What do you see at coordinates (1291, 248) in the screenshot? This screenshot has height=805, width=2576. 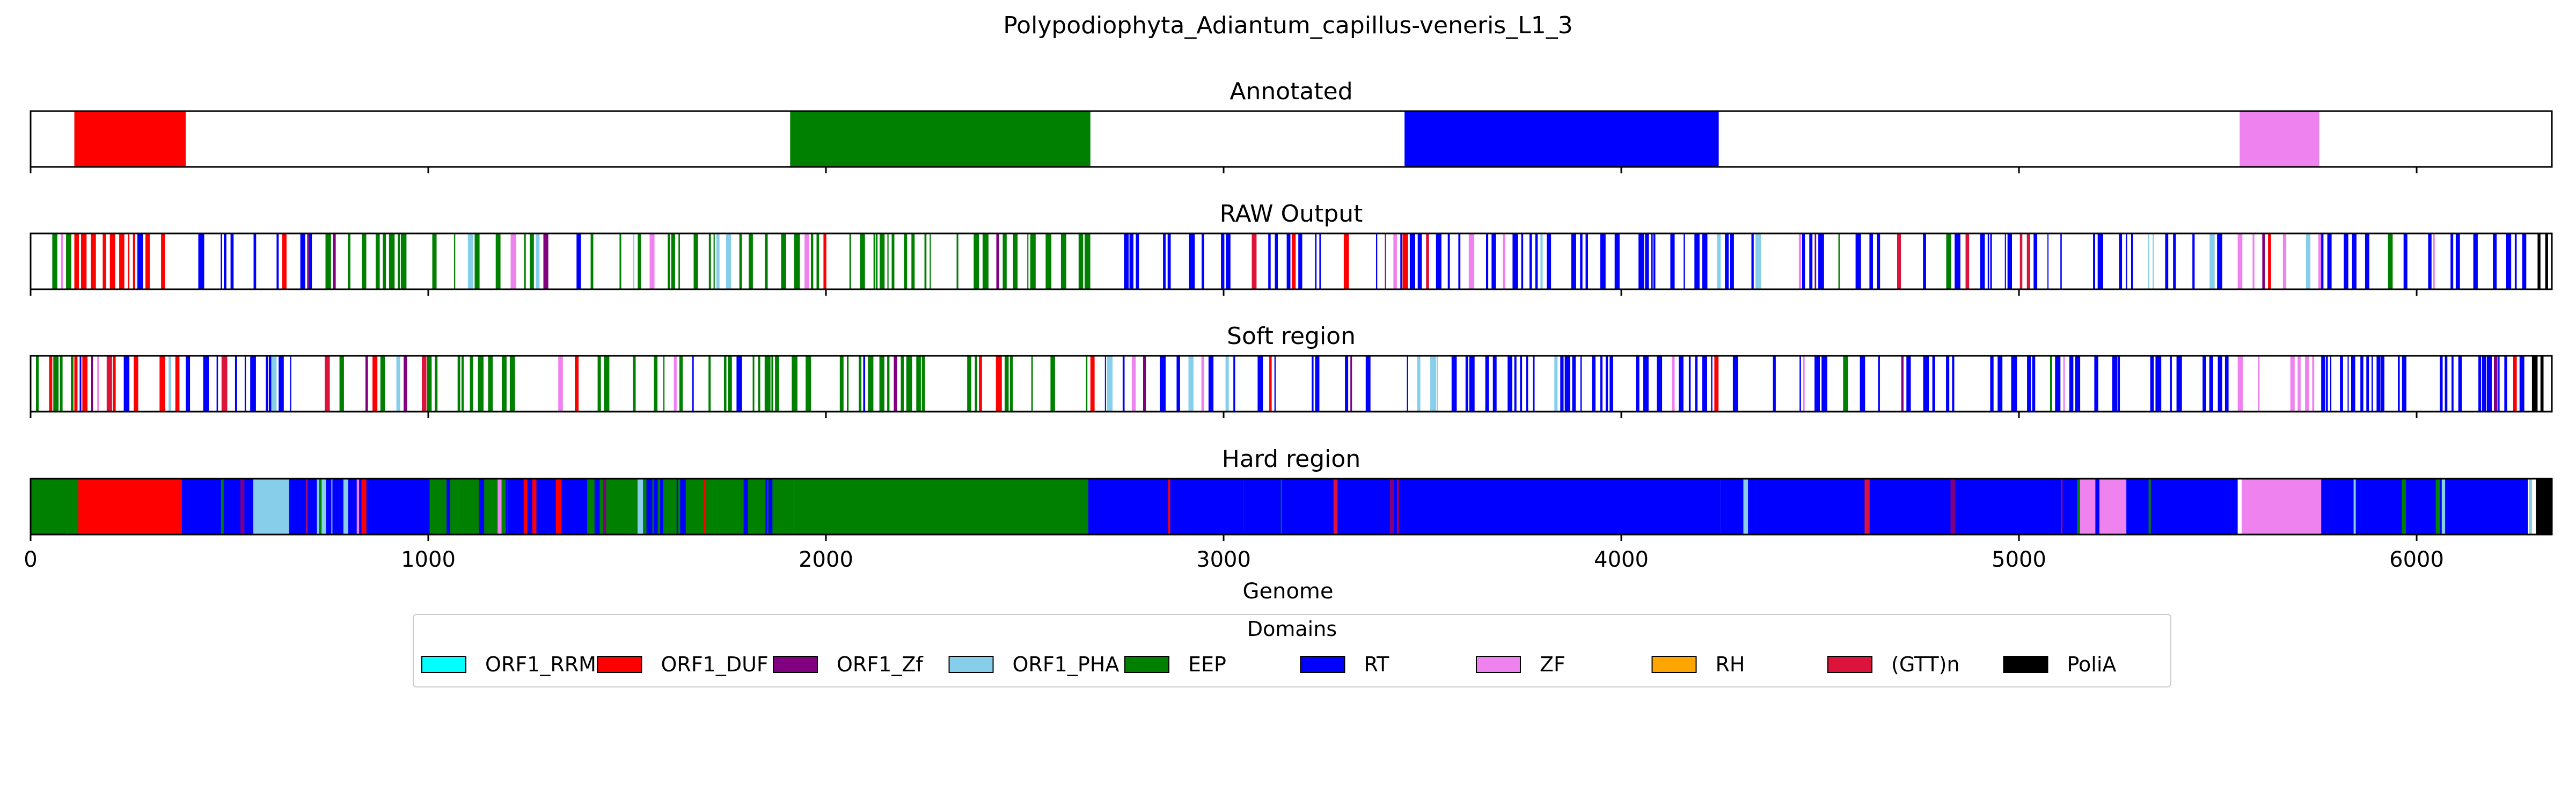 I see `track-1: RAW Output` at bounding box center [1291, 248].